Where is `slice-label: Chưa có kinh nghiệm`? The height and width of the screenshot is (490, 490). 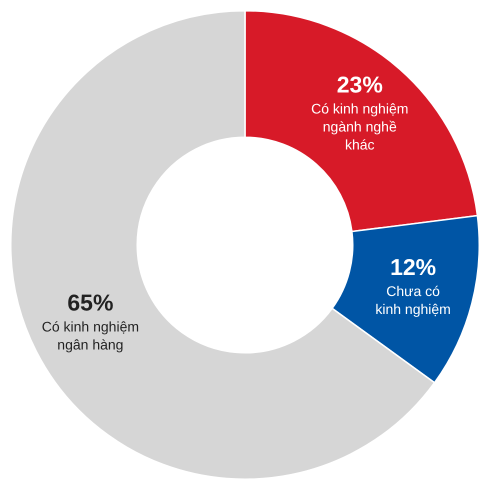 slice-label: Chưa có kinh nghiệm is located at coordinates (413, 300).